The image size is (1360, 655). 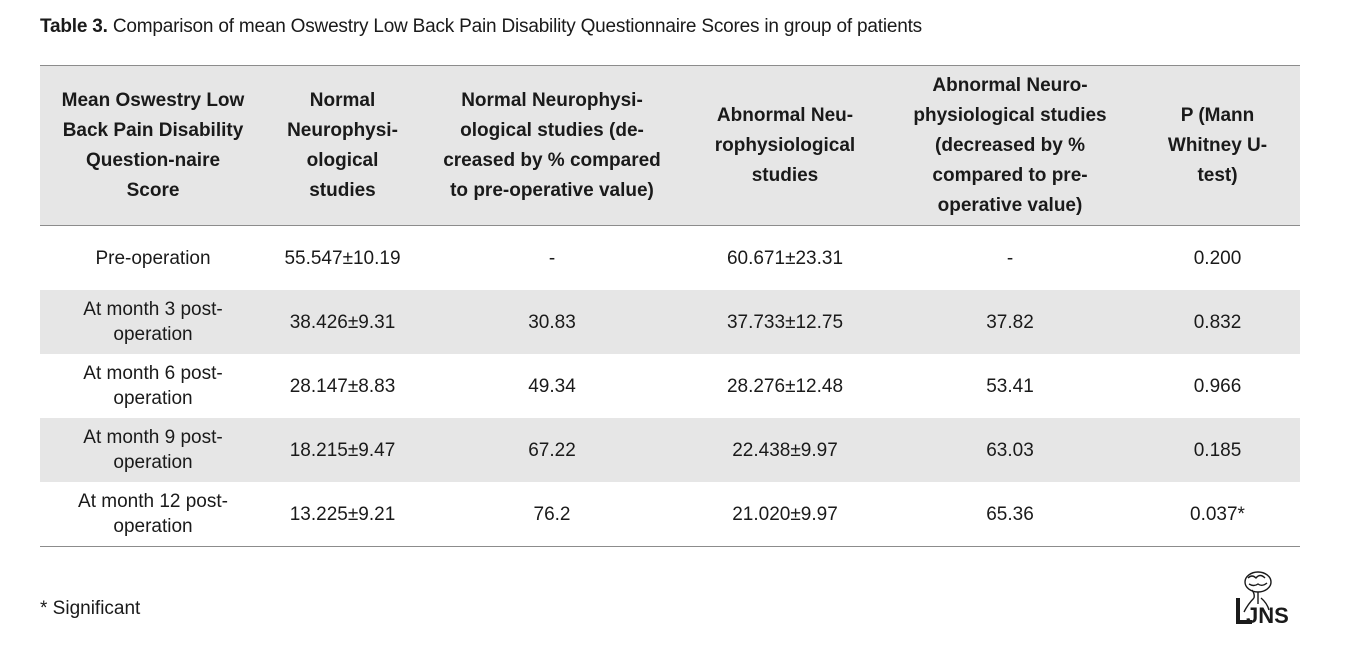 What do you see at coordinates (552, 258) in the screenshot?
I see `cell-normal-decrease: -` at bounding box center [552, 258].